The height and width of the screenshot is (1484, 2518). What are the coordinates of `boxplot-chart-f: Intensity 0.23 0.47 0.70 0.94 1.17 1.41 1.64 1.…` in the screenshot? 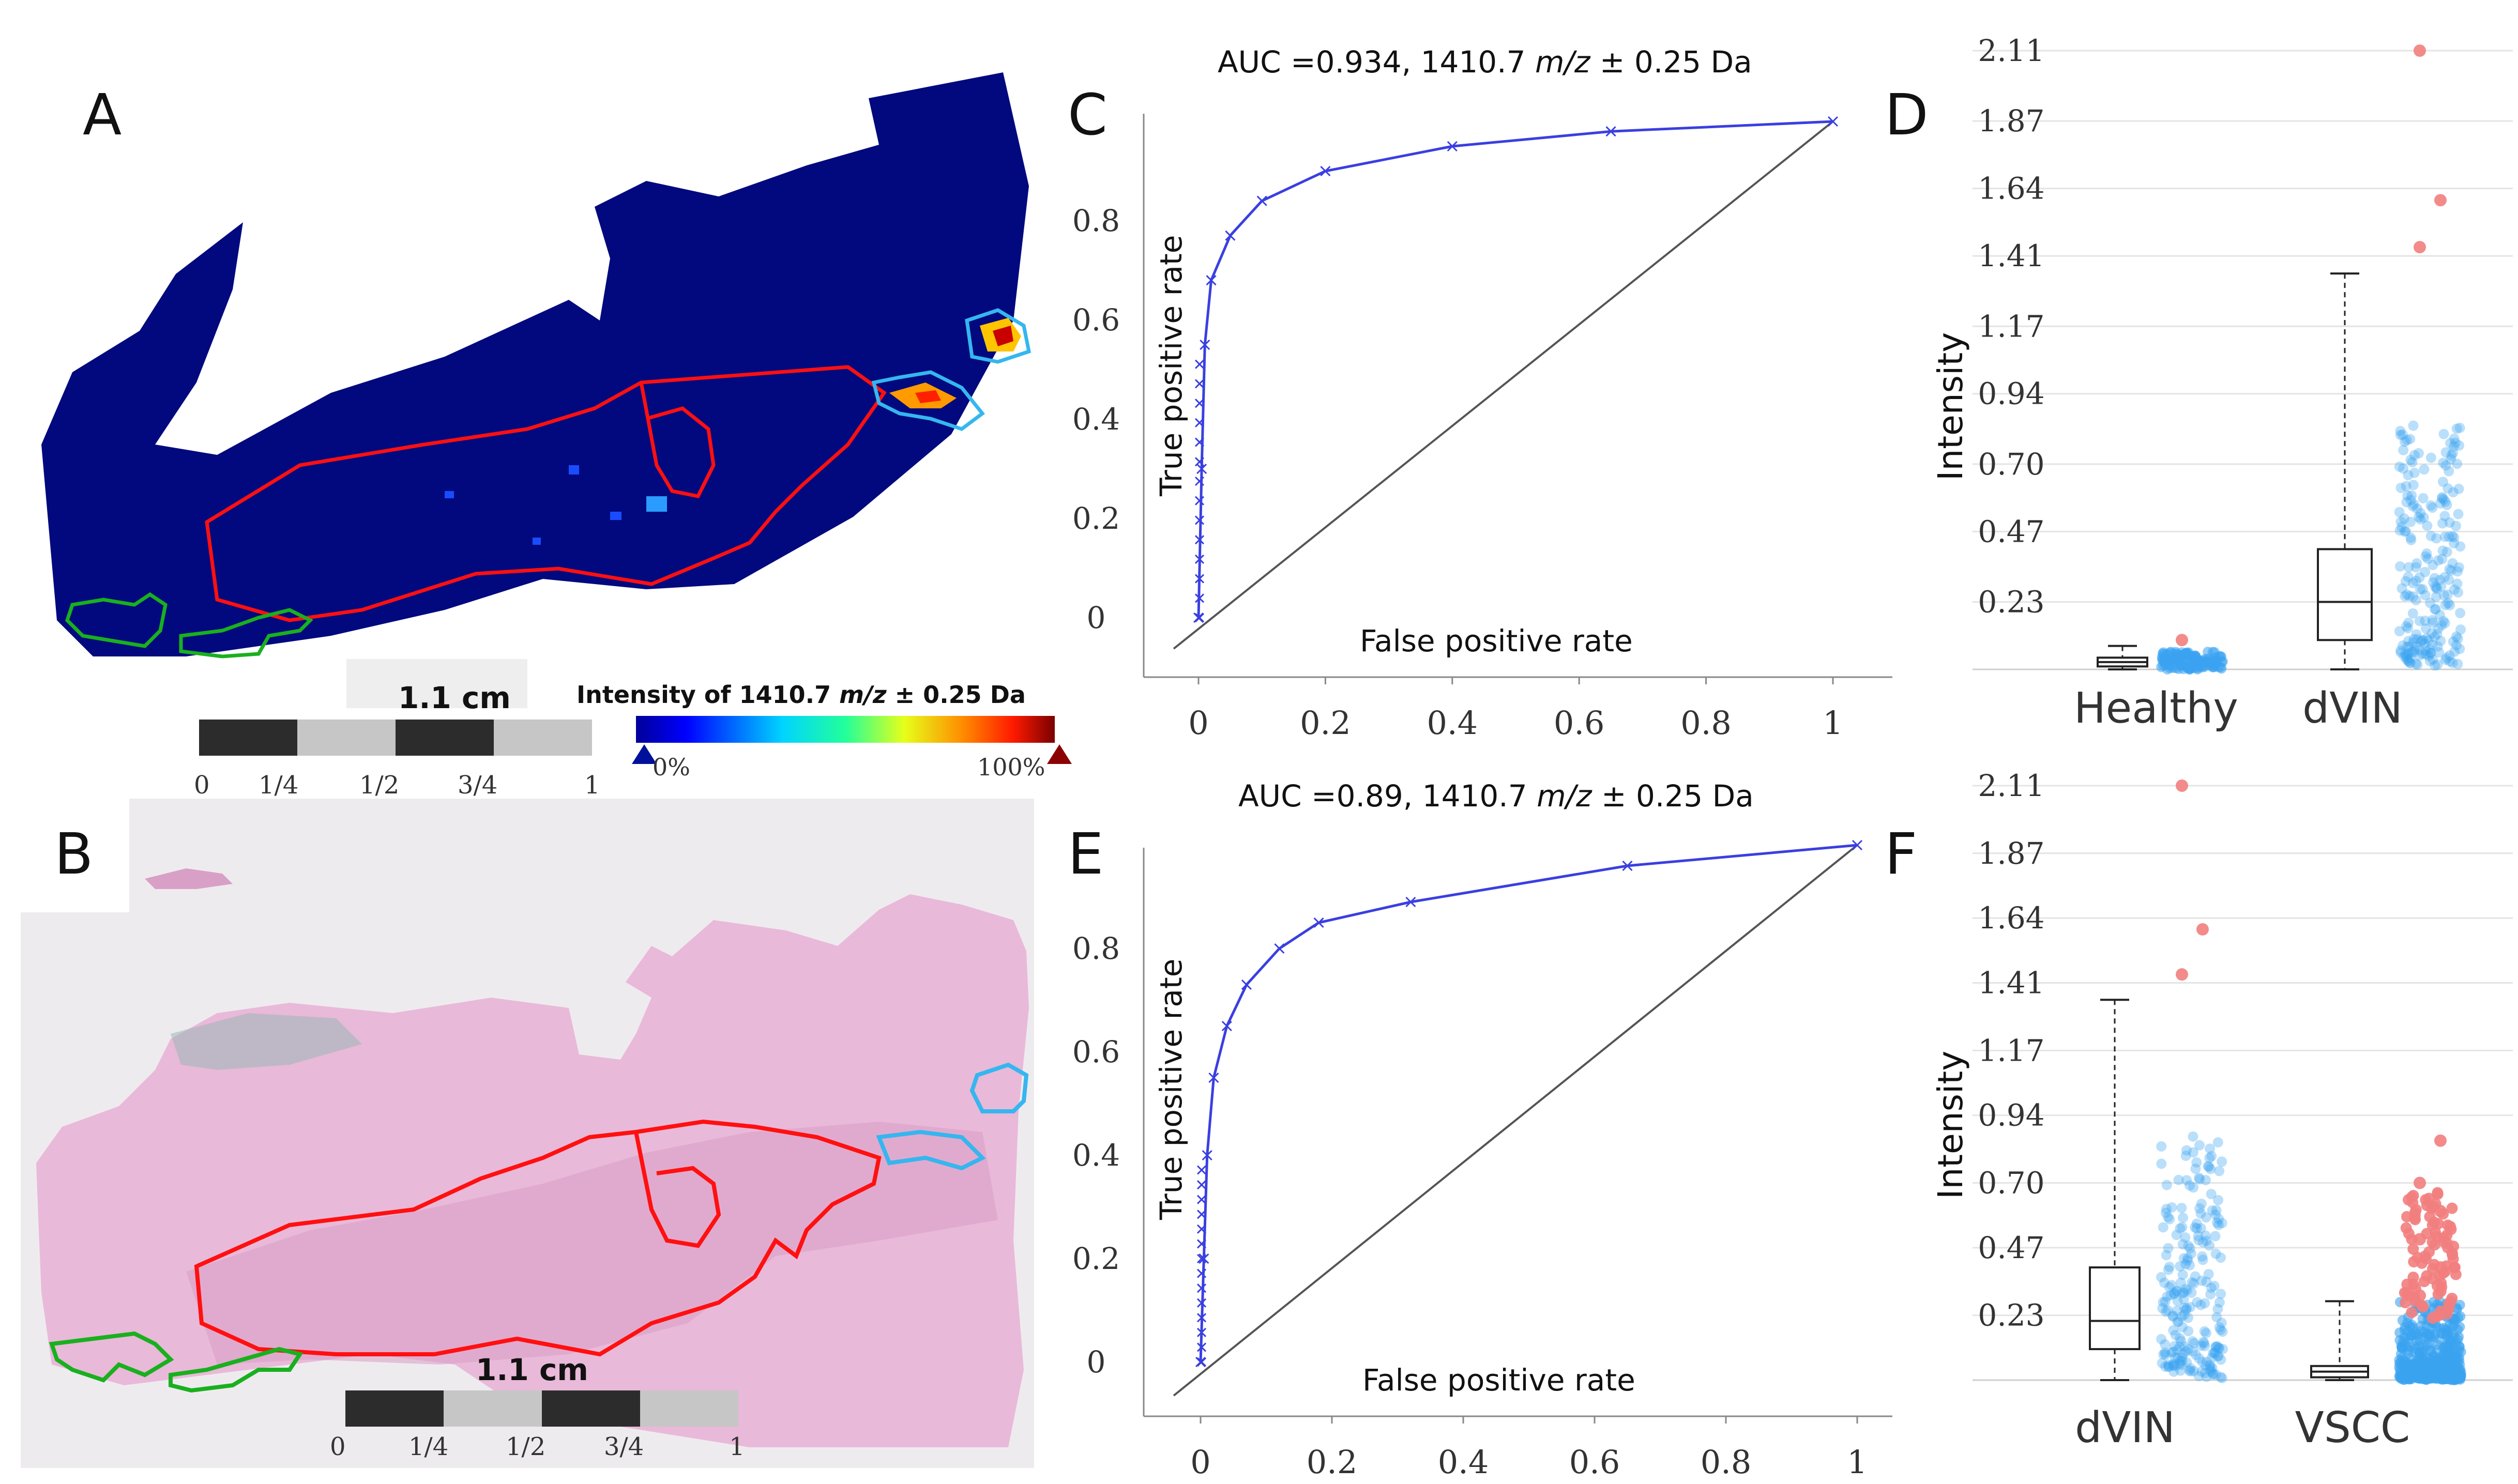 It's located at (2222, 1110).